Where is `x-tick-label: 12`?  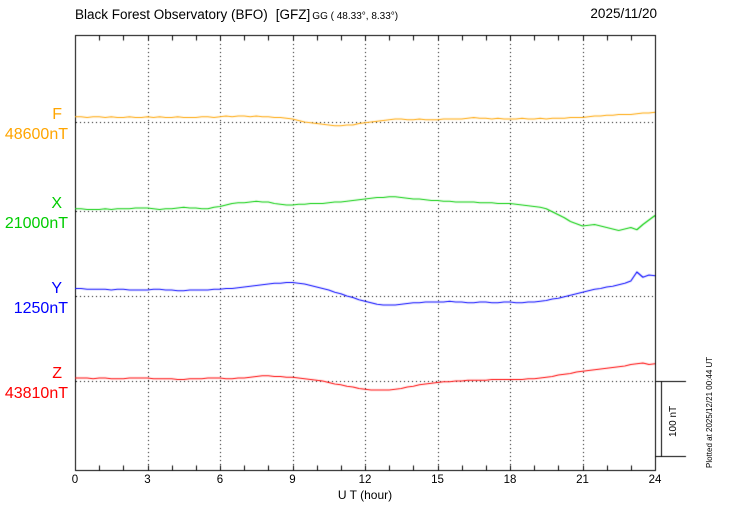
x-tick-label: 12 is located at coordinates (365, 480).